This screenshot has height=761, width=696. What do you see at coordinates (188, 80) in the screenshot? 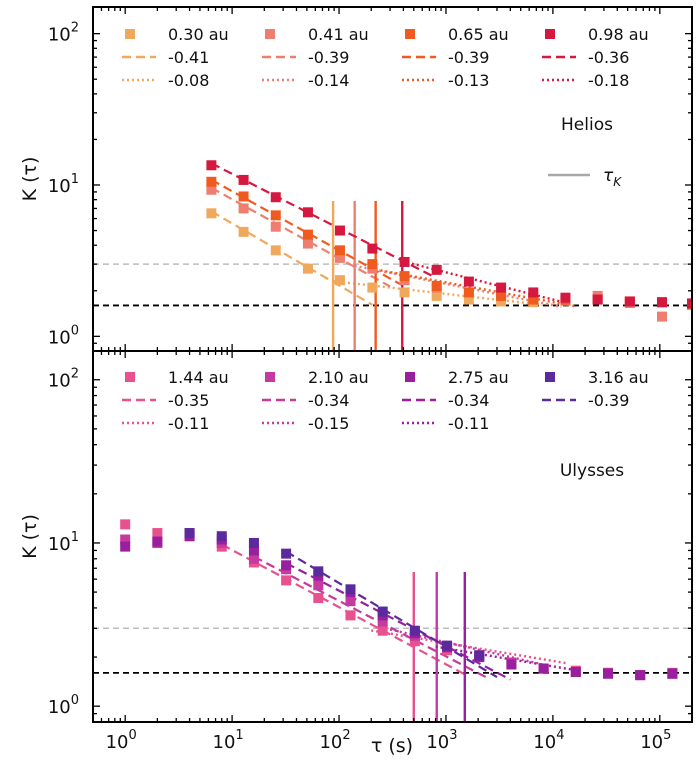
I see `legend-dotted-label: -0.08` at bounding box center [188, 80].